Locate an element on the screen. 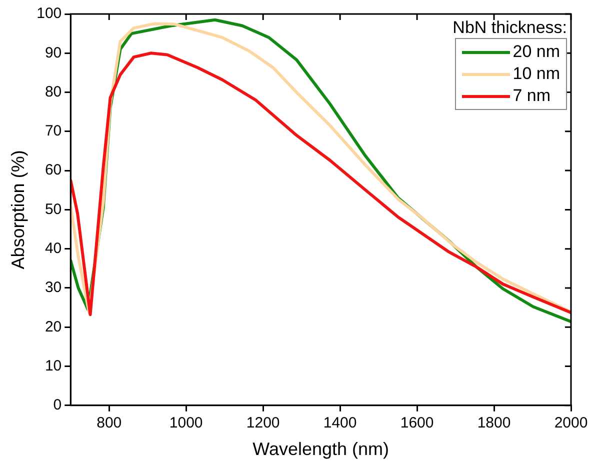  y-tick-label: 50 is located at coordinates (53, 209).